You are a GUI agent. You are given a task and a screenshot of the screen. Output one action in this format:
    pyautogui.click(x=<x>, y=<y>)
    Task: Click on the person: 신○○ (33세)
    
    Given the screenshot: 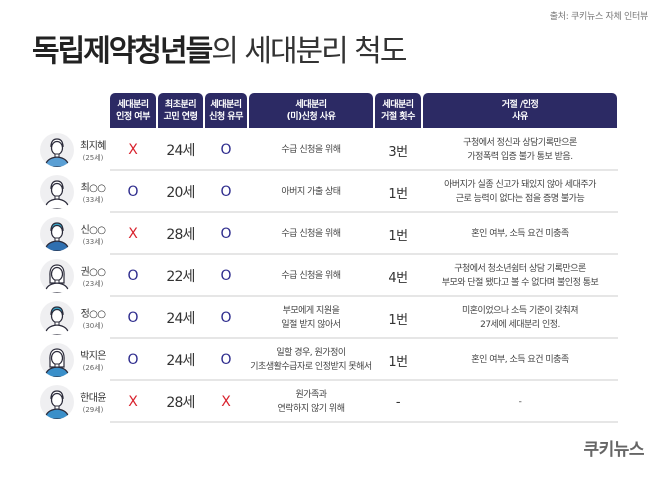 What is the action you would take?
    pyautogui.click(x=75, y=234)
    